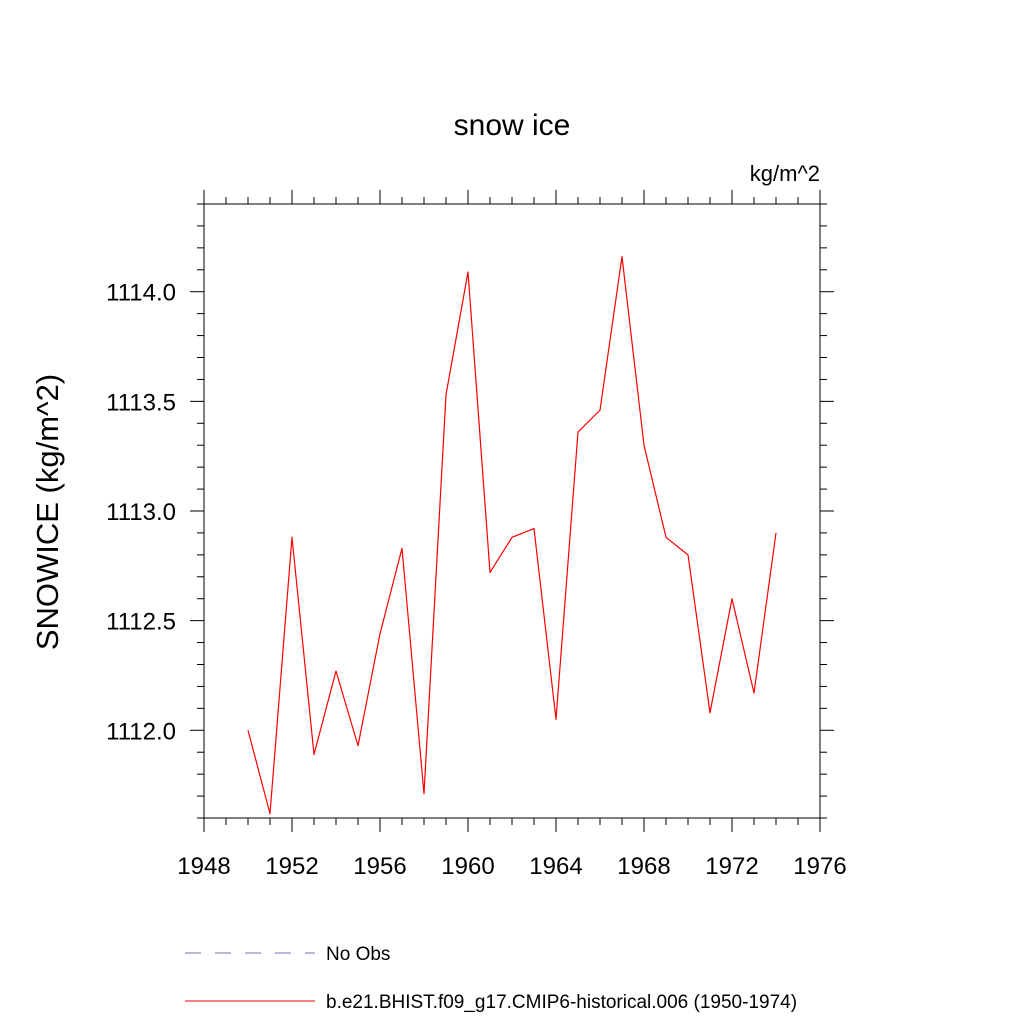  I want to click on y-tick-label: 1113.0, so click(141, 512).